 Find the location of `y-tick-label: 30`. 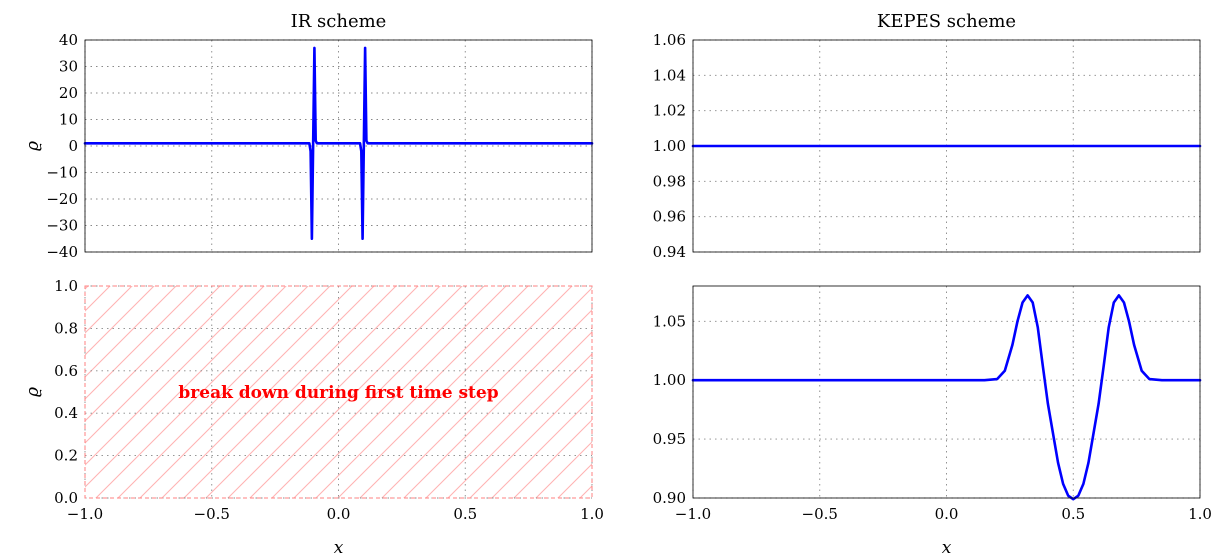

y-tick-label: 30 is located at coordinates (68, 67).